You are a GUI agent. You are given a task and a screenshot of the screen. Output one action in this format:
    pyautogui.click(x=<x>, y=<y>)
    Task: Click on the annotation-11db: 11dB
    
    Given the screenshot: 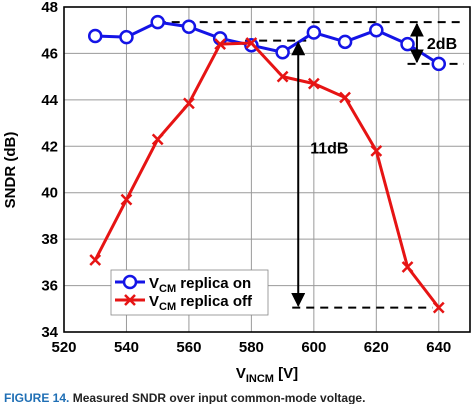 What is the action you would take?
    pyautogui.click(x=329, y=148)
    